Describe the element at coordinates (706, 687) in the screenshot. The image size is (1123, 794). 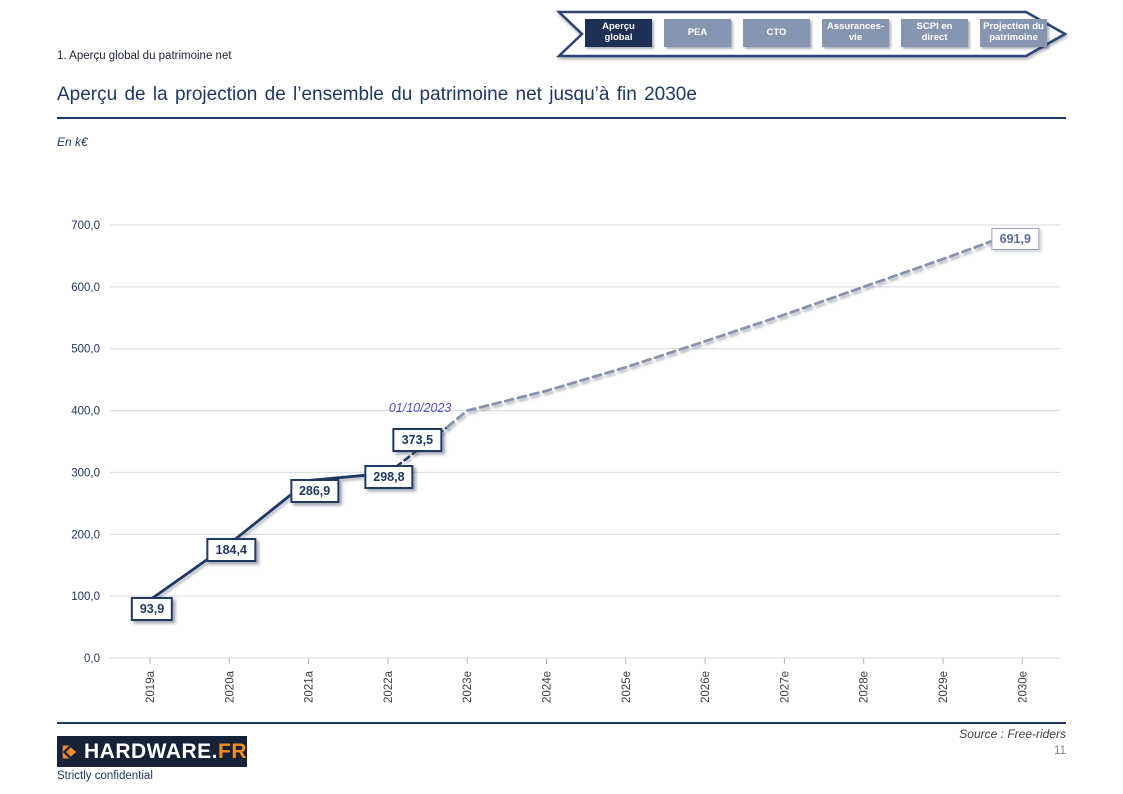
I see `x-tick-label: 2026e` at that location.